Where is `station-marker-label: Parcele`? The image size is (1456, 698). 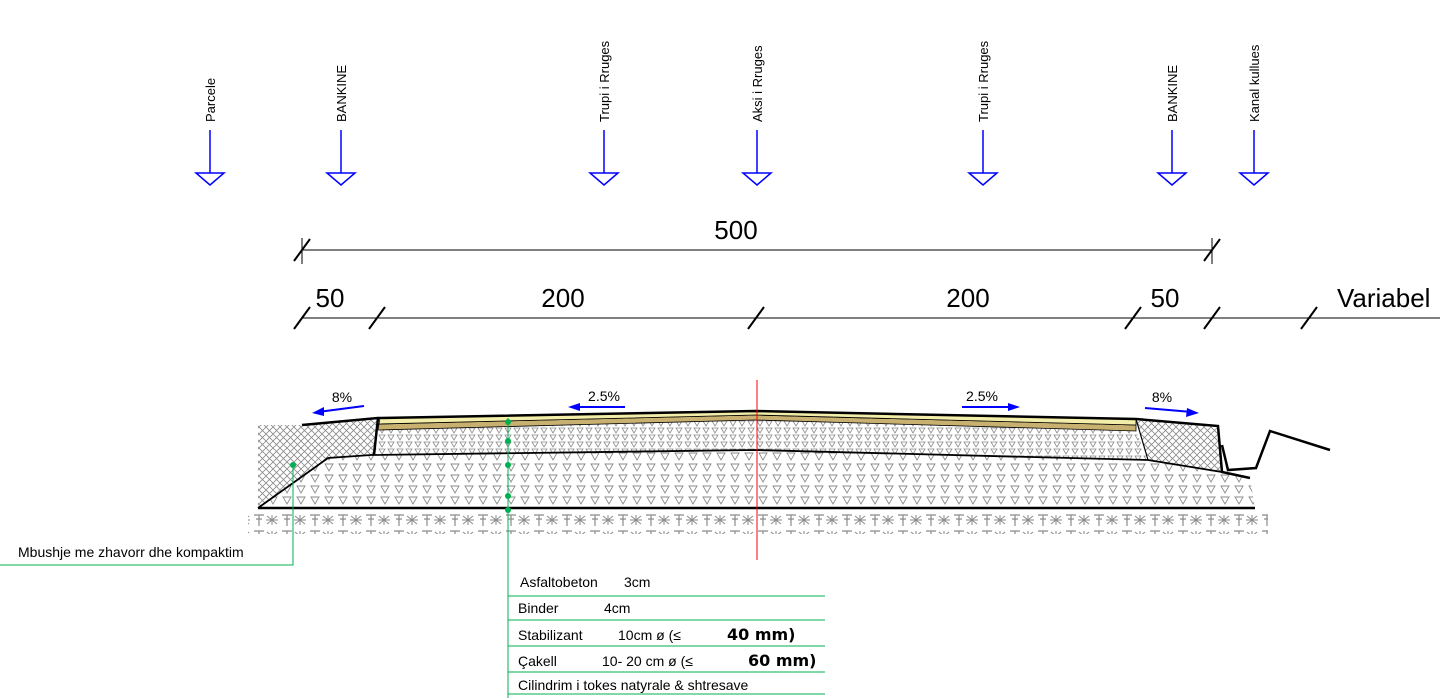 station-marker-label: Parcele is located at coordinates (210, 100).